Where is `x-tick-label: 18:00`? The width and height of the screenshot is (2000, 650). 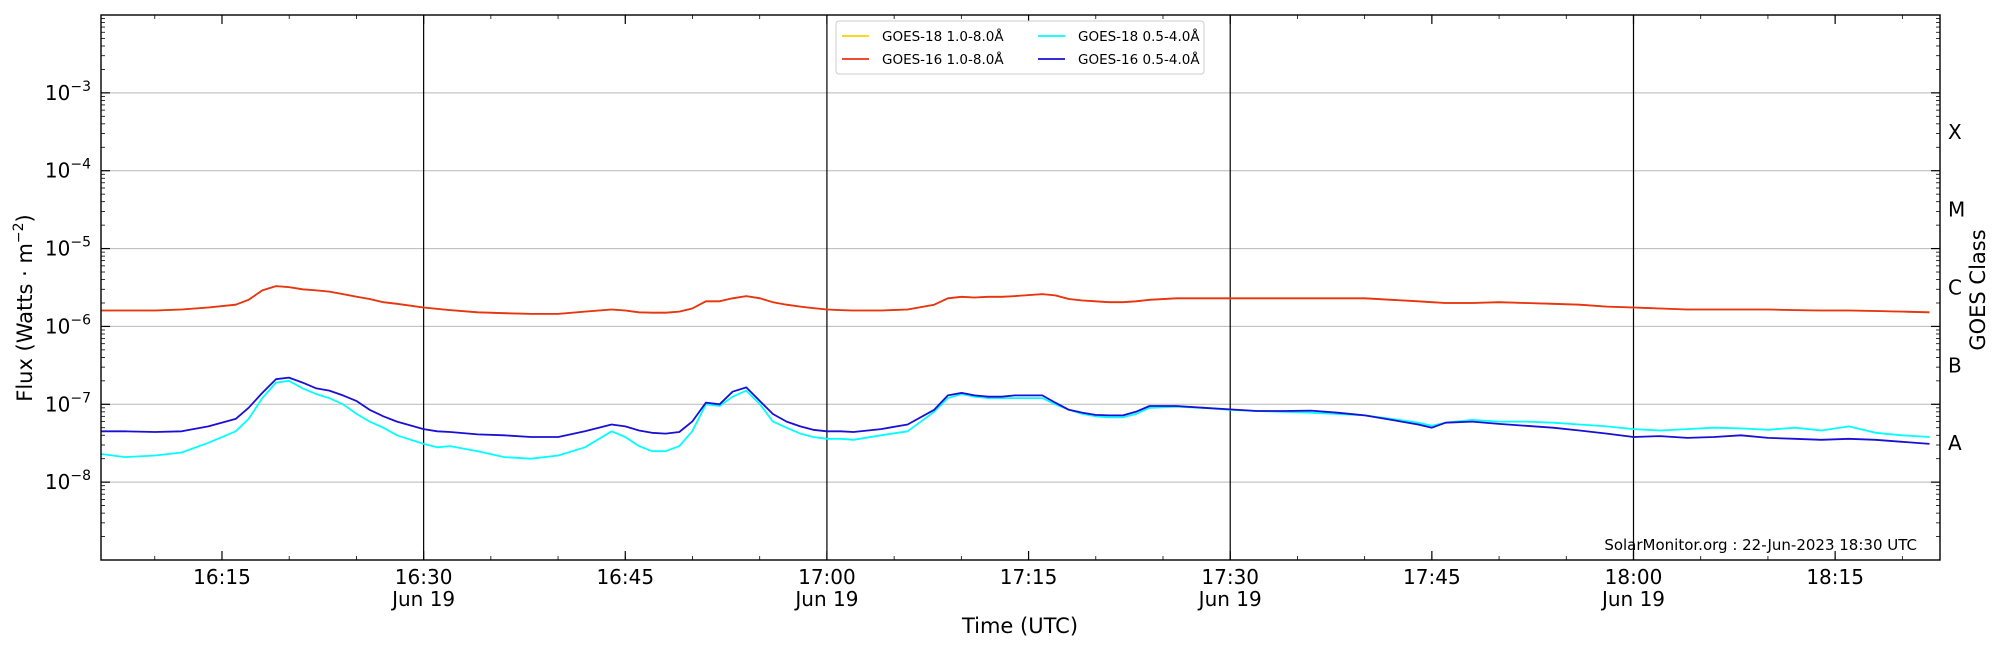
x-tick-label: 18:00 is located at coordinates (1634, 577).